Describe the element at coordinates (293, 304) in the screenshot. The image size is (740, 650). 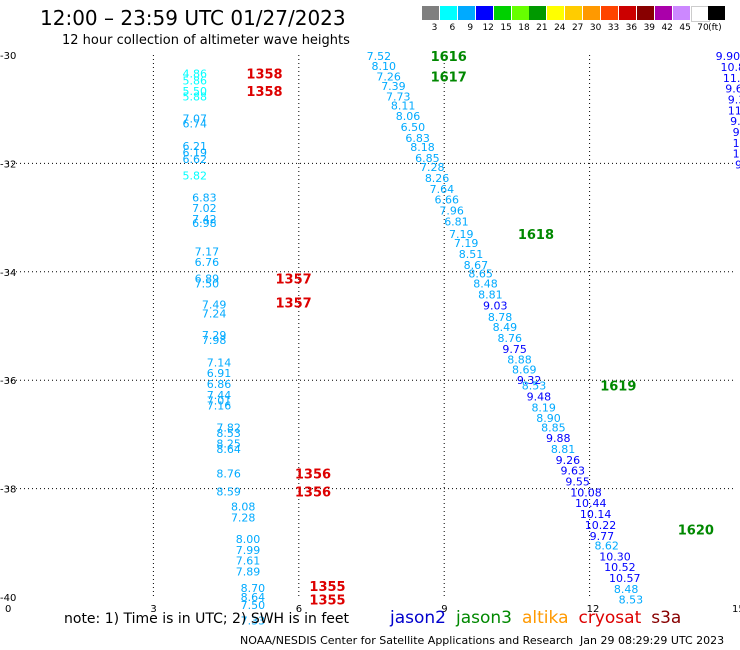
I see `pass-number-label: 1357` at that location.